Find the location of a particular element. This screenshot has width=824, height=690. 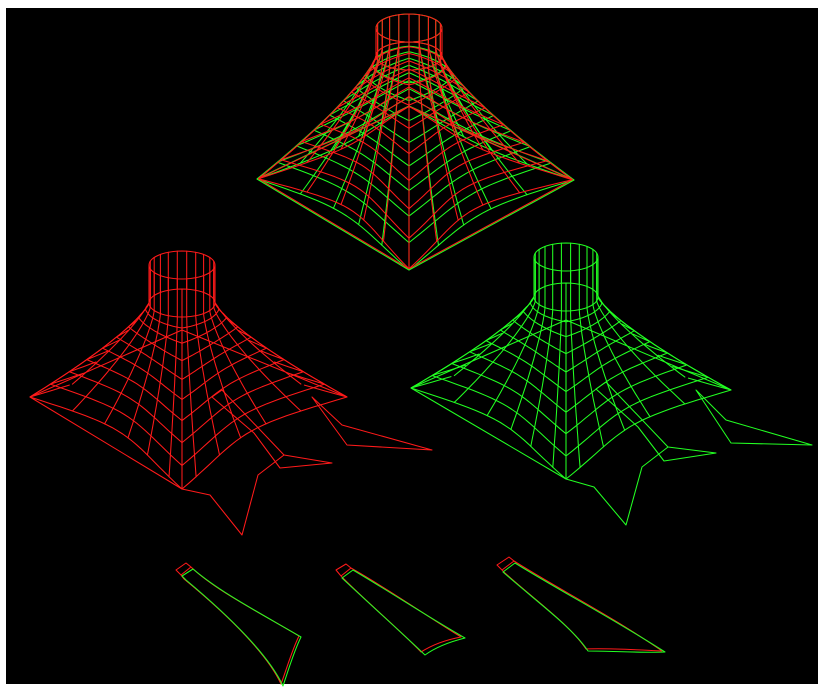

green-cut-panel-c is located at coordinates (754, 417).